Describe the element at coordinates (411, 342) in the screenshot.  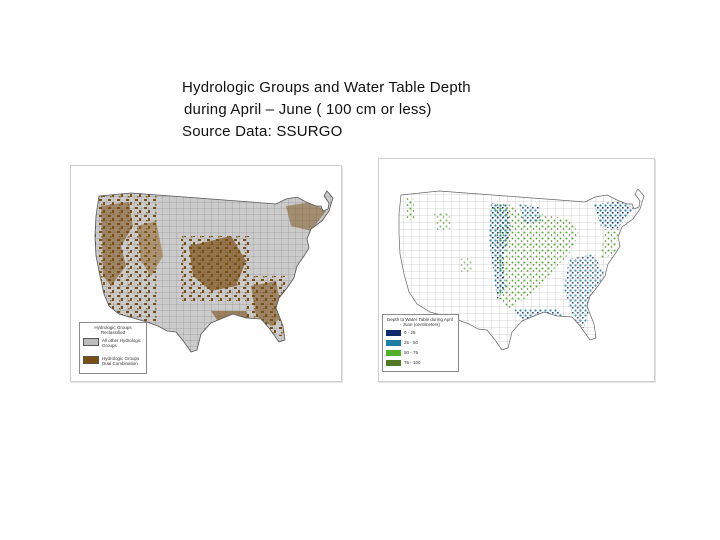
I see `legend-label: 25 - 50` at that location.